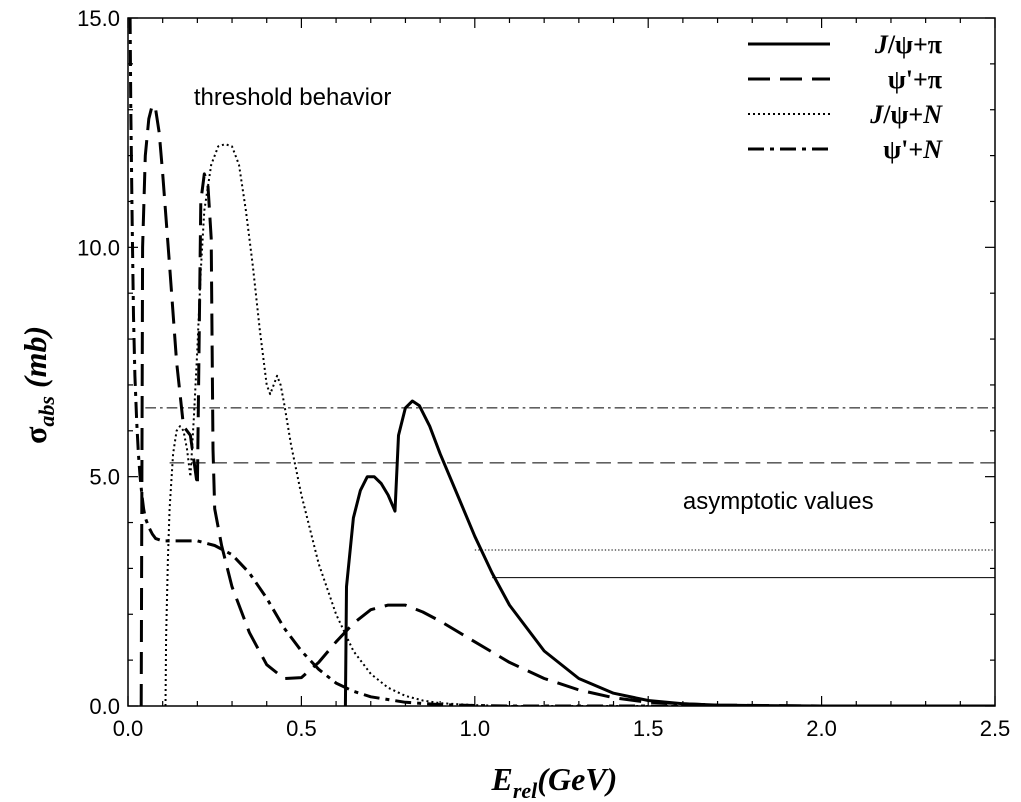  Describe the element at coordinates (38, 385) in the screenshot. I see `y-axis-title: σabs (mb)` at that location.